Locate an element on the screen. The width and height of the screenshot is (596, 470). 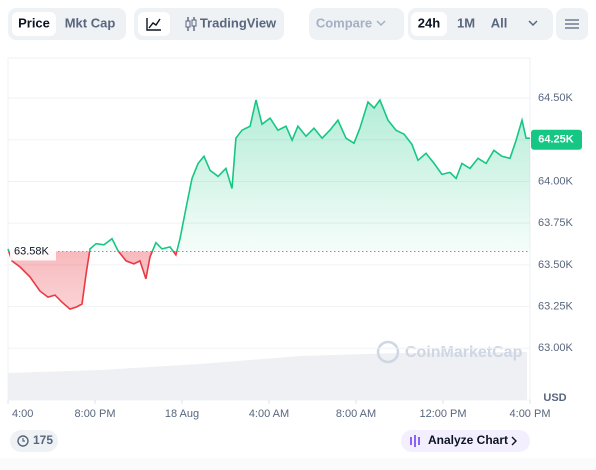
range-active is located at coordinates (429, 24).